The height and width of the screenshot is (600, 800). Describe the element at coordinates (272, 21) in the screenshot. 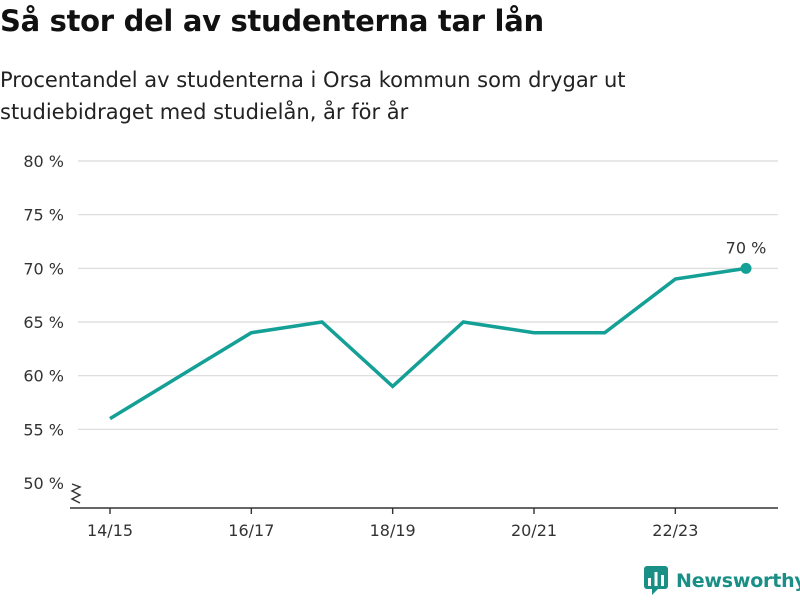

I see `chart-title: Så stor del av studenterna tar lån` at that location.